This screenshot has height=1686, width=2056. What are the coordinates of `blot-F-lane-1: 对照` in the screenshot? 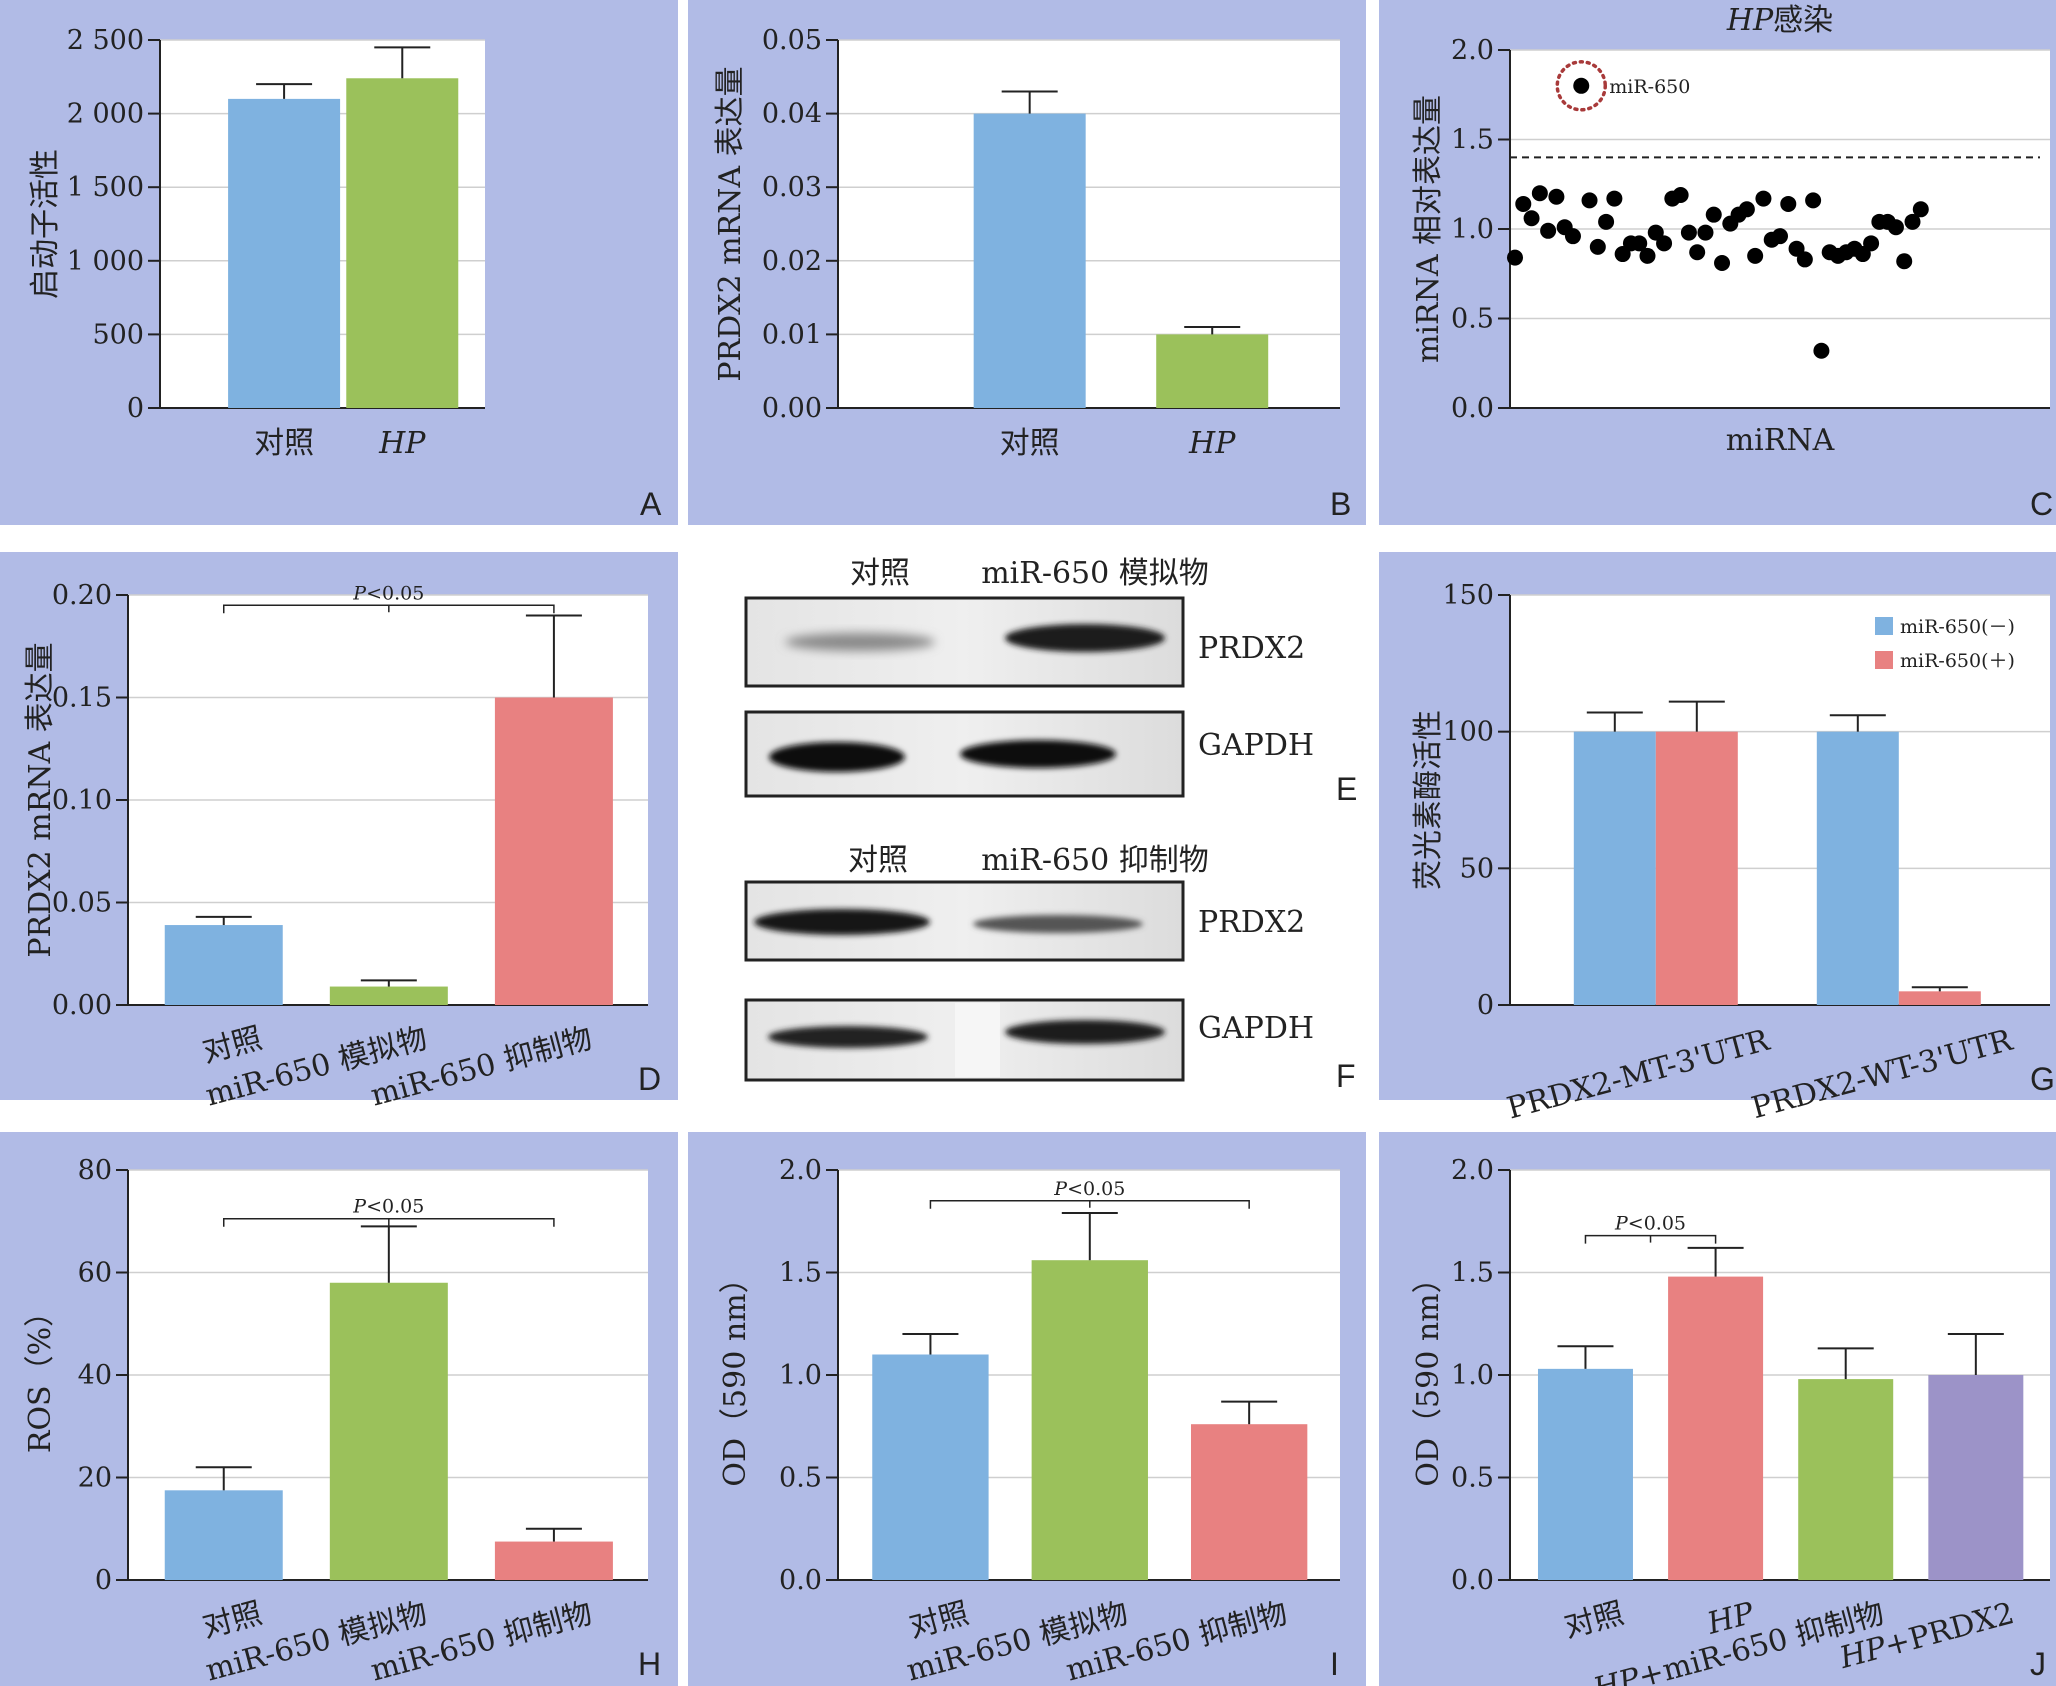 It's located at (878, 860).